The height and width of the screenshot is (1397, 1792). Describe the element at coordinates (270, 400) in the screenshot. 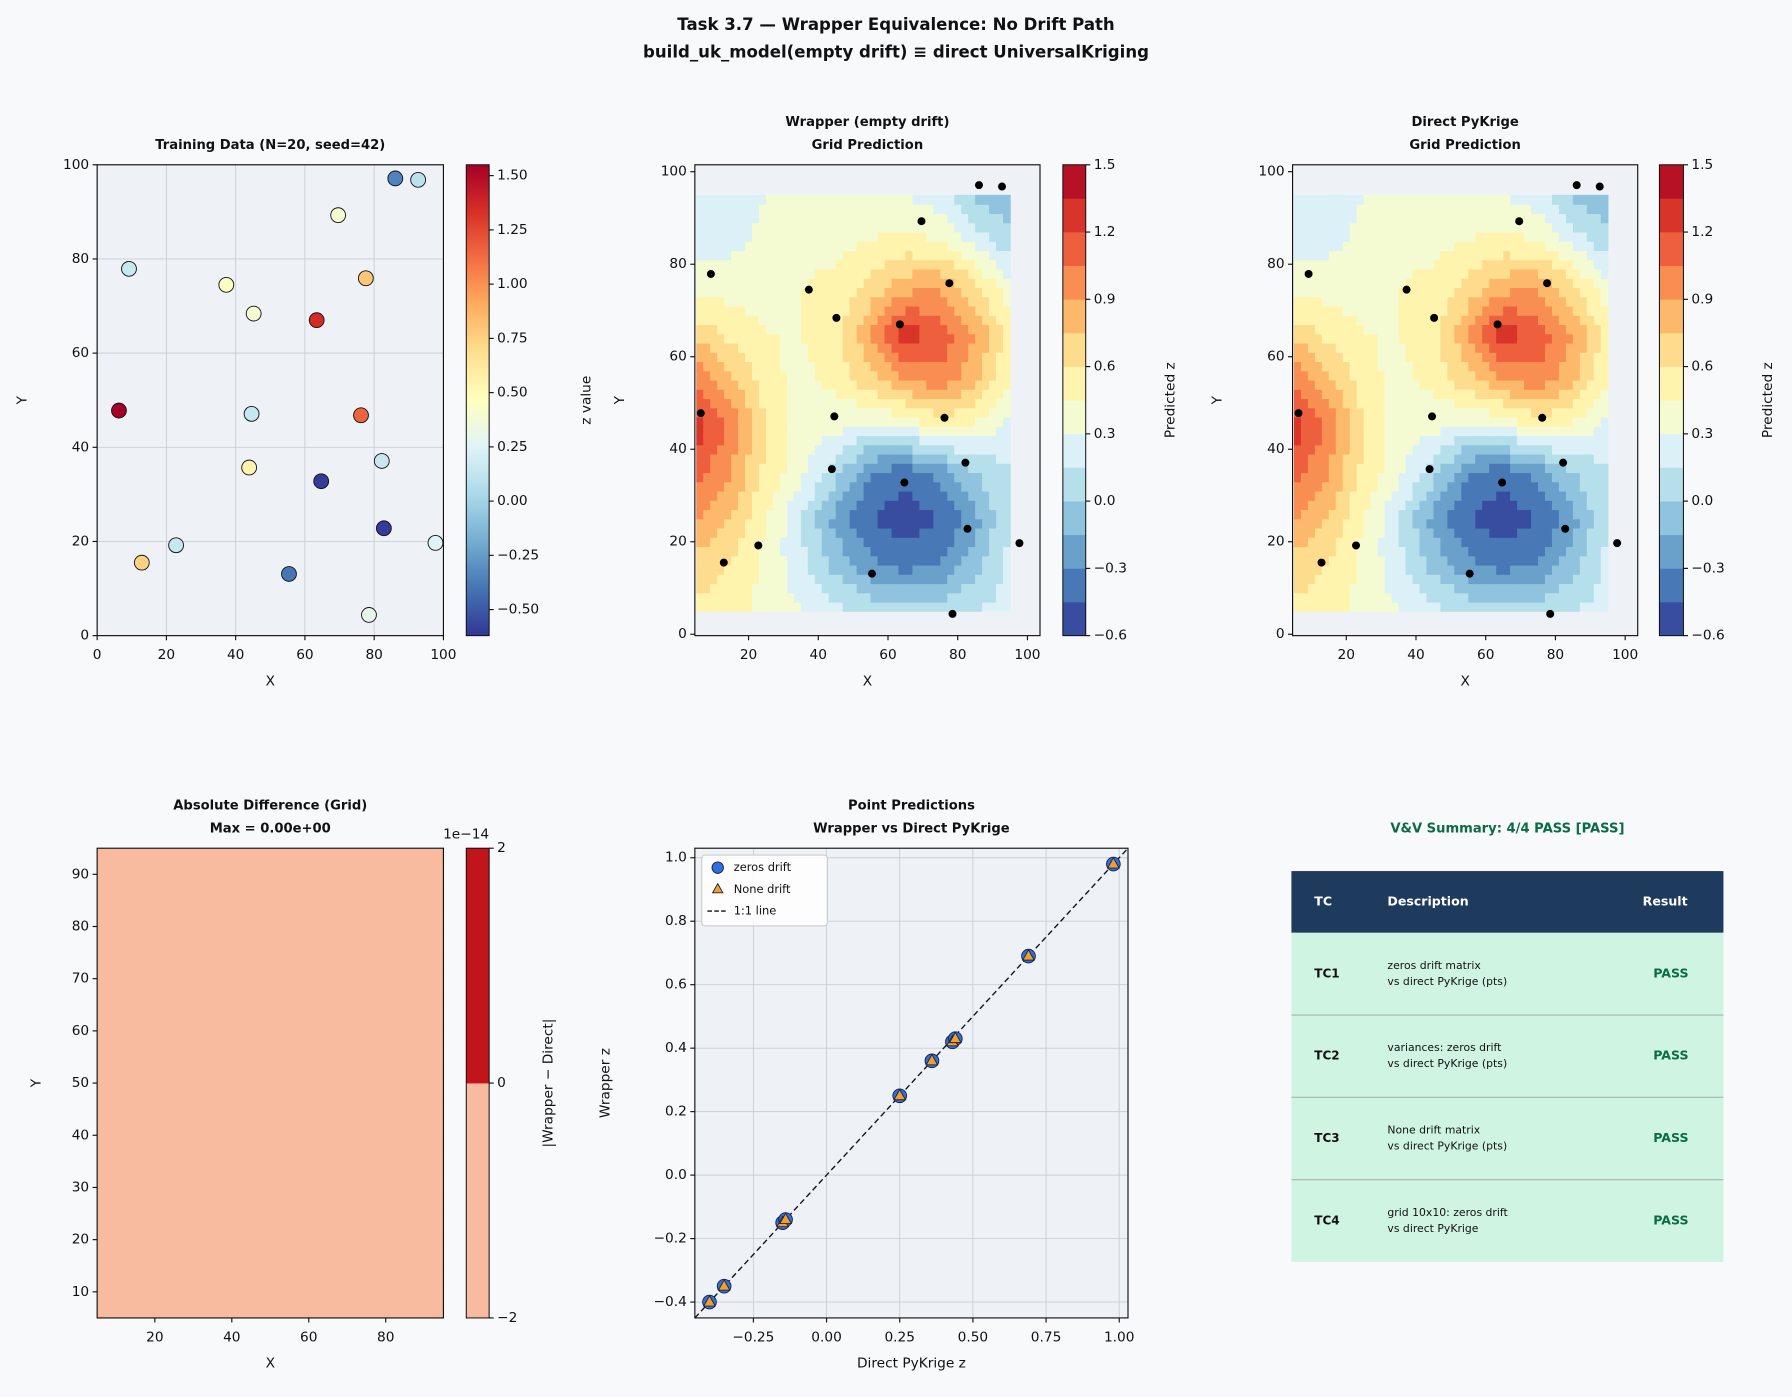

I see `plot-area` at that location.